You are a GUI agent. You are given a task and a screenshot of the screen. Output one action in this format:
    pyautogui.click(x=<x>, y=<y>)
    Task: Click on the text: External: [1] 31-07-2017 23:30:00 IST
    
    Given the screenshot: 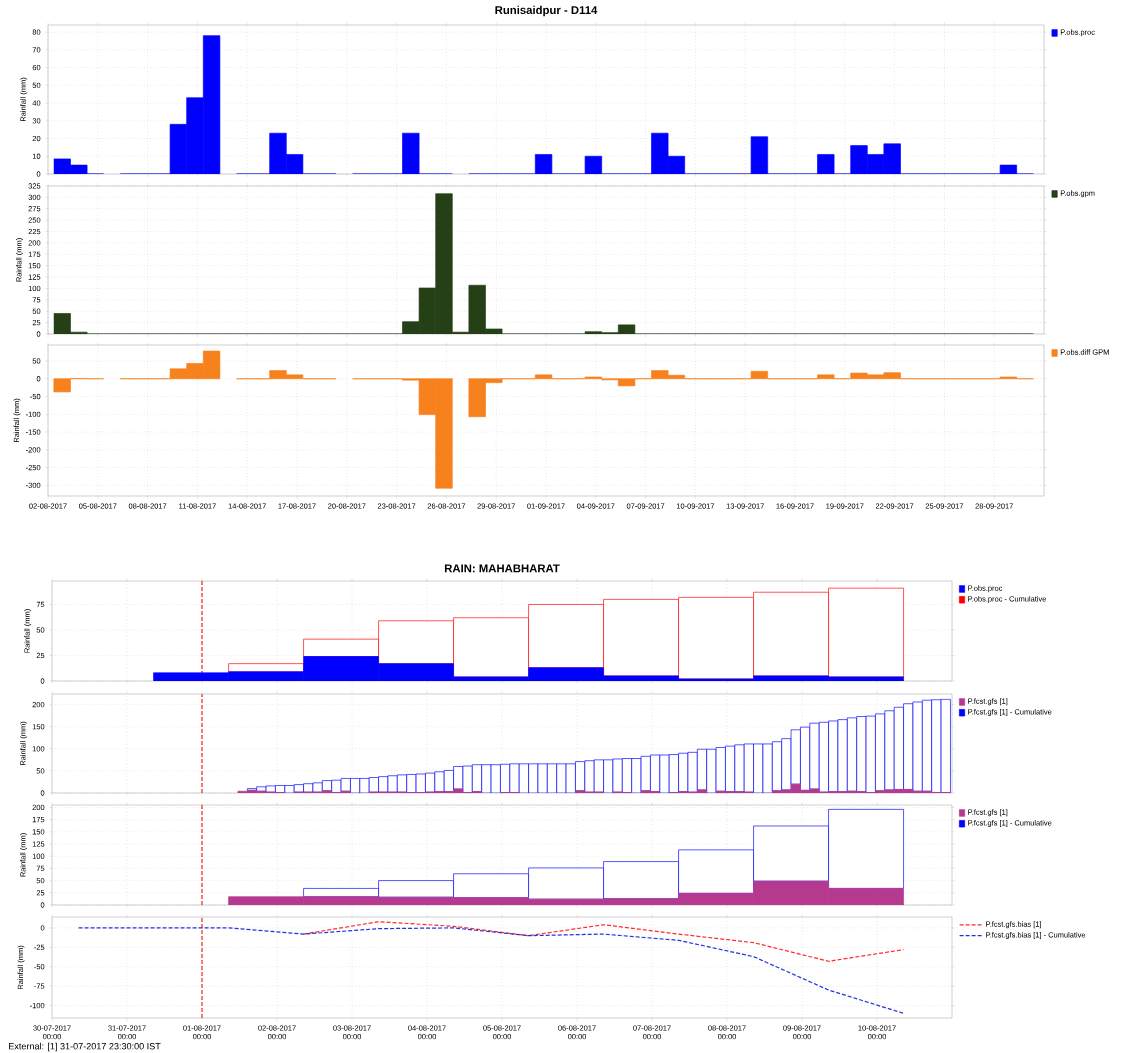 What is the action you would take?
    pyautogui.click(x=85, y=1047)
    